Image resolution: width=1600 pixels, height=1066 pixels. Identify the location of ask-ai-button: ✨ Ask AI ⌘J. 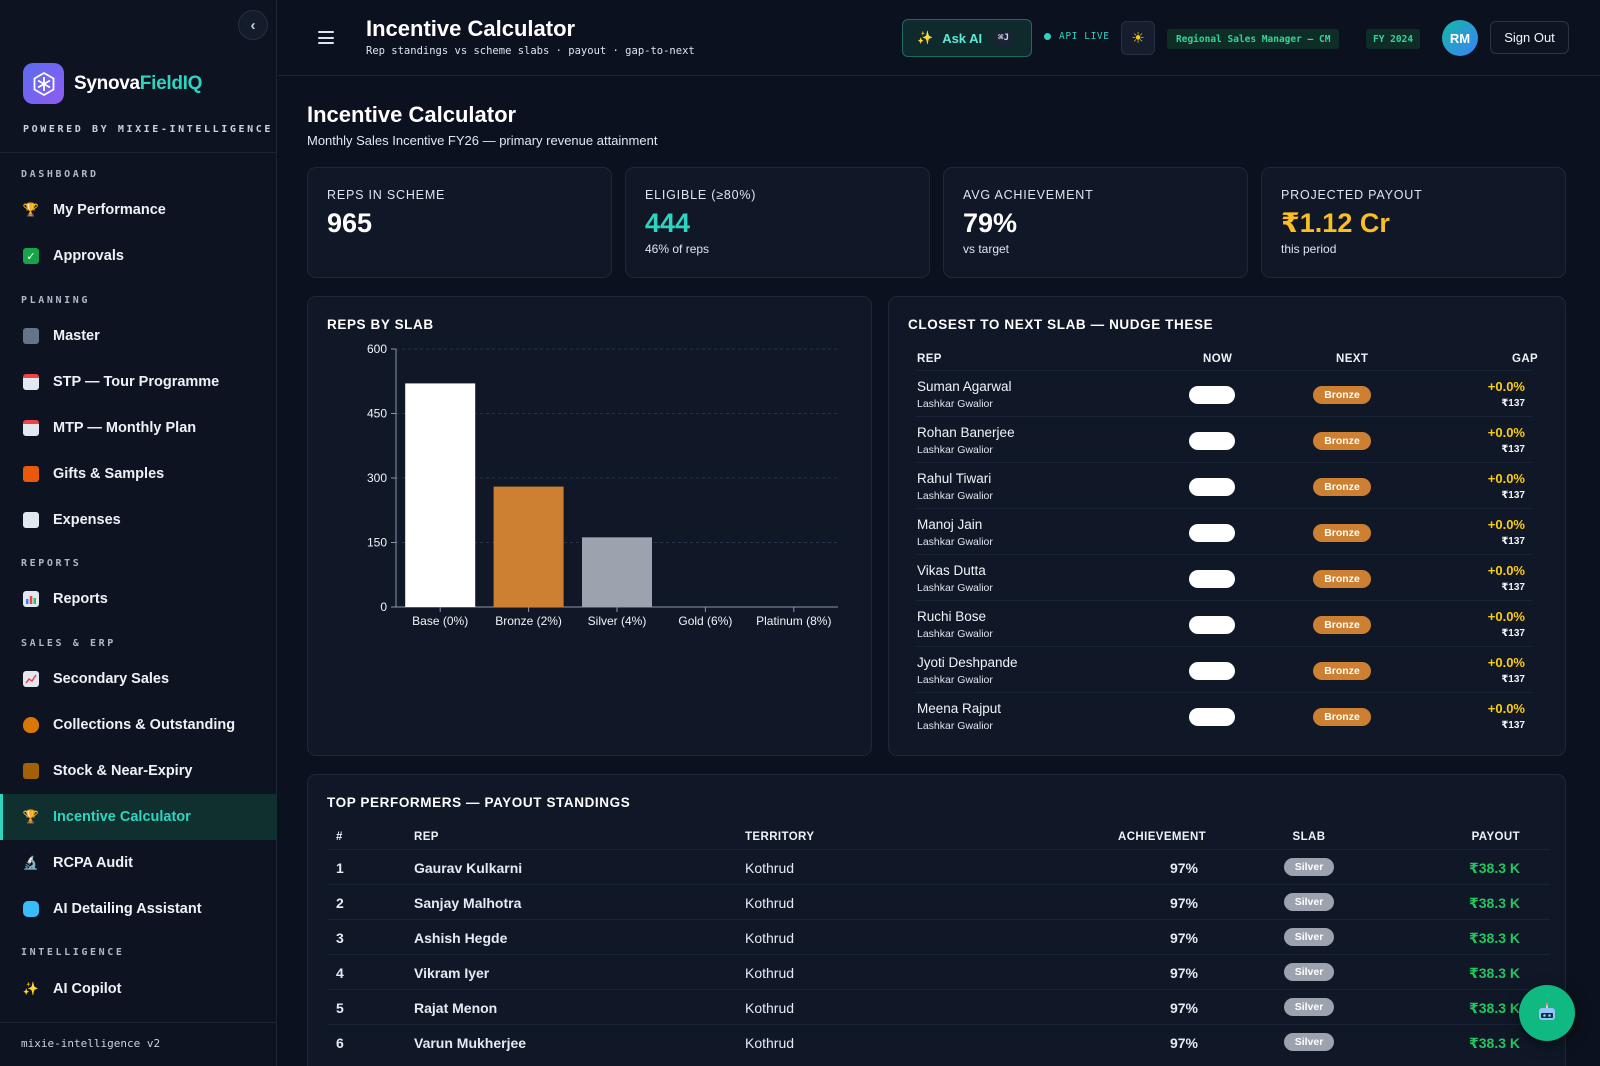
(967, 38).